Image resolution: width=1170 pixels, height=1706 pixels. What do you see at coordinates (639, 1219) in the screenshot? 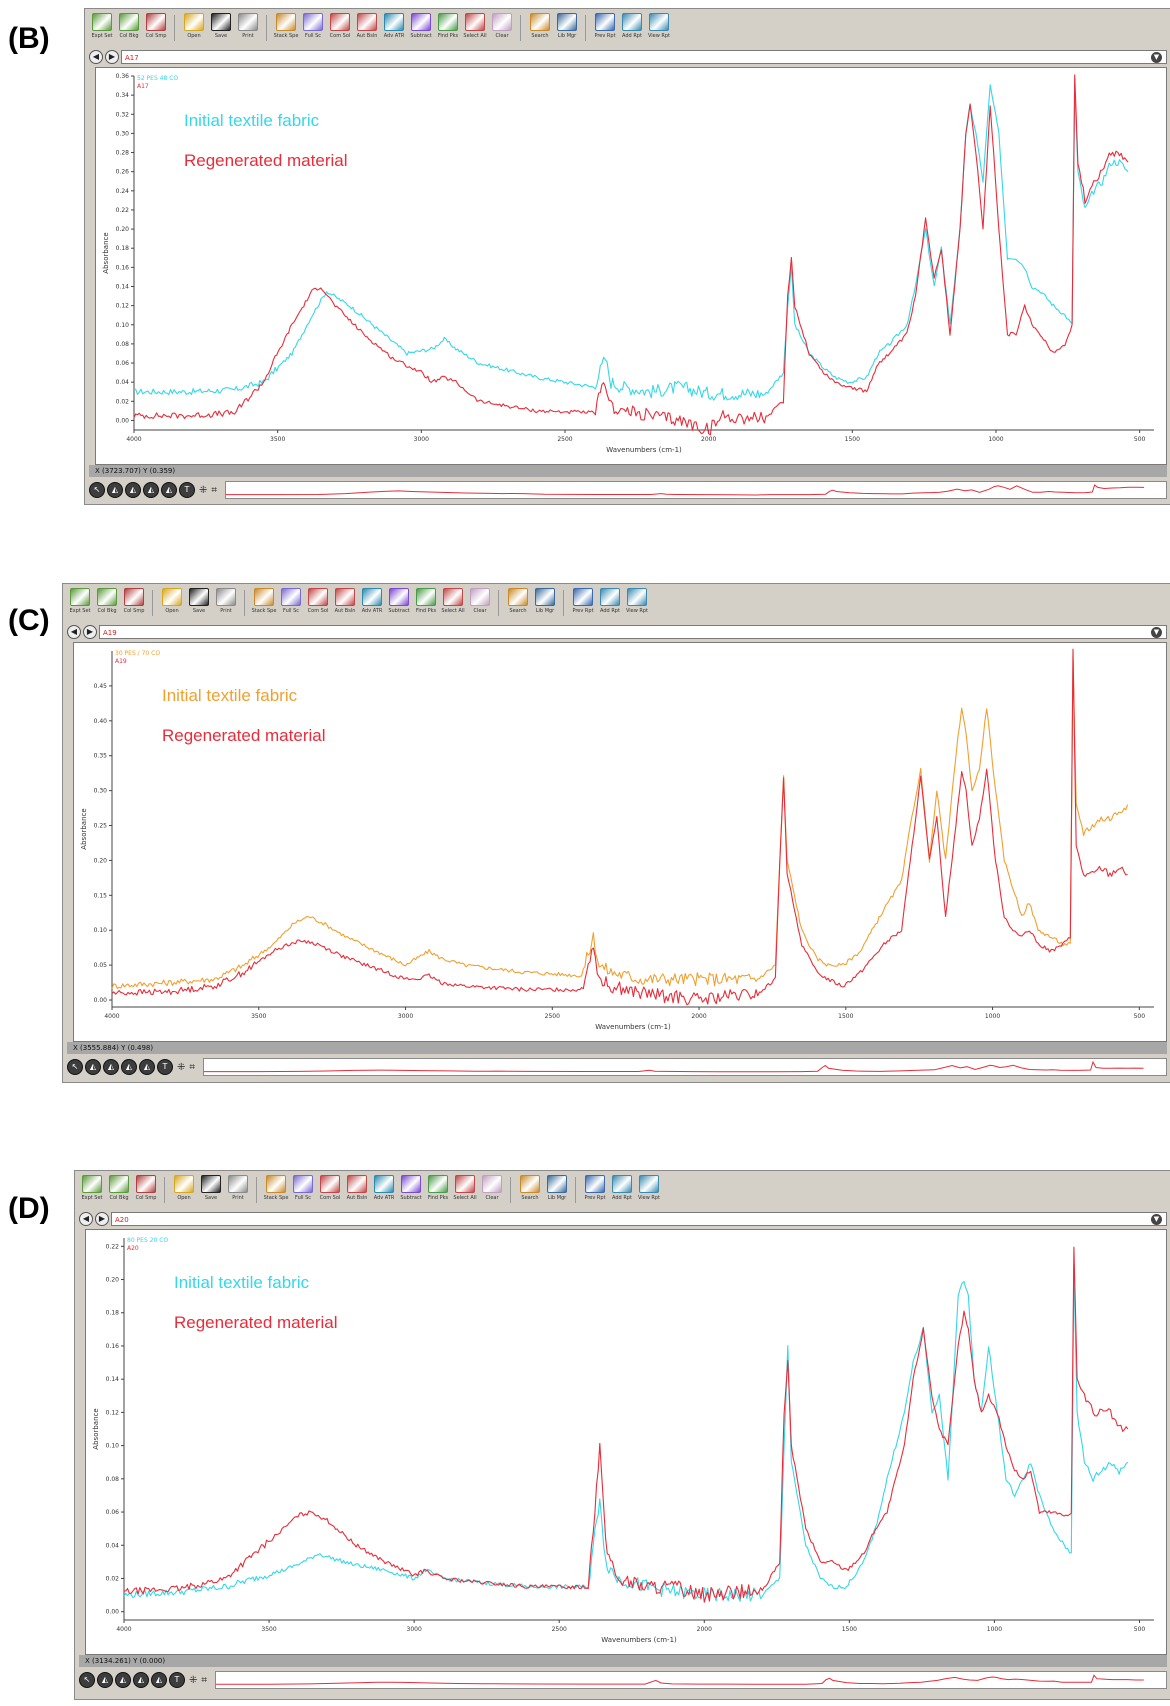
I see `spectrum-select: A20 ▼` at bounding box center [639, 1219].